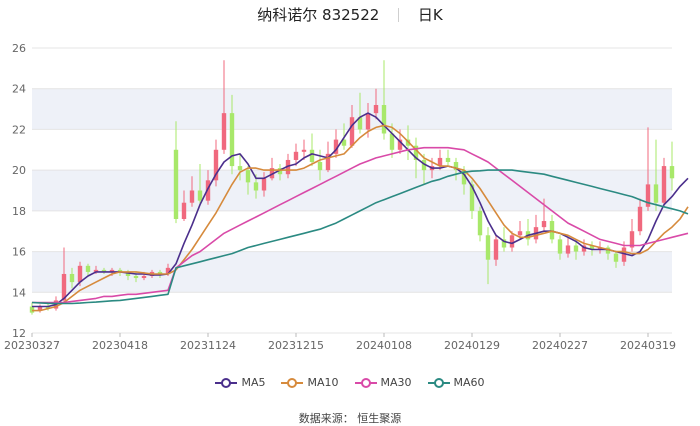  I want to click on legend-item-ma10: MA10, so click(310, 382).